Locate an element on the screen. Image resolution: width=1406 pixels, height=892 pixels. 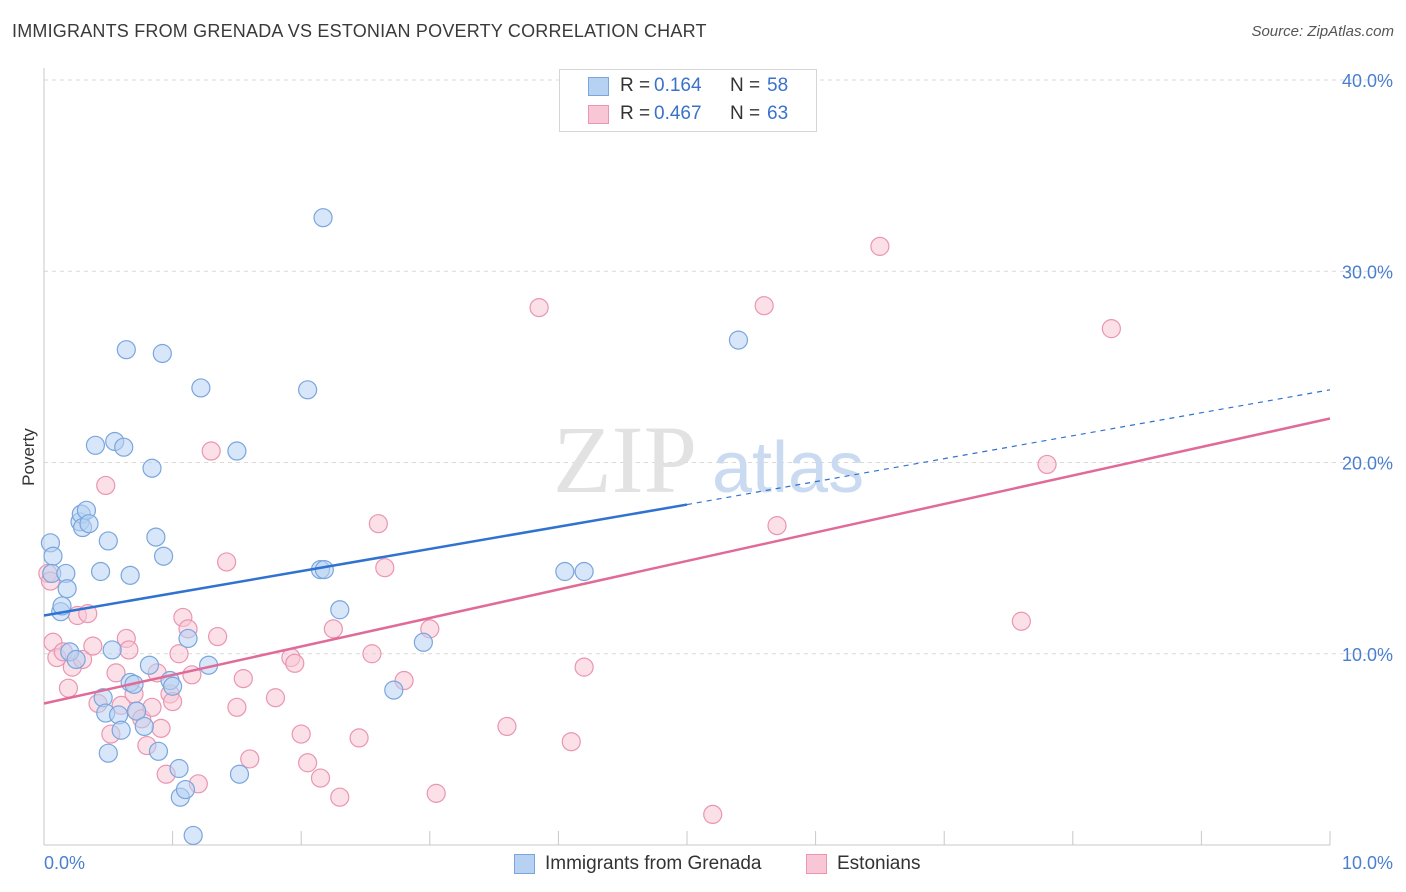
y-axis-label: Poverty is located at coordinates (28, 457).